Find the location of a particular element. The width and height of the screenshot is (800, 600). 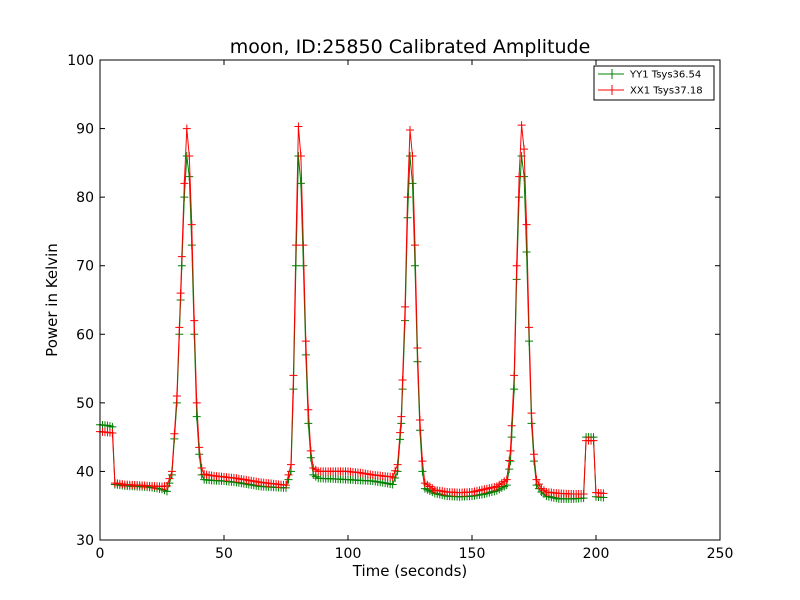

x-tick-label: 0 is located at coordinates (100, 554).